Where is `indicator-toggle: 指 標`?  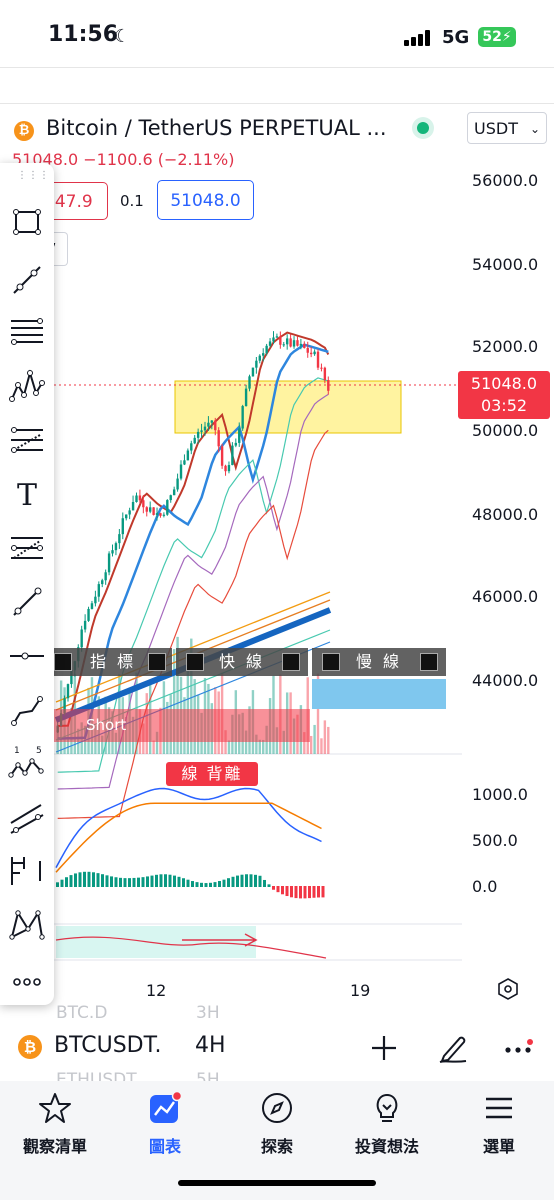 indicator-toggle: 指 標 is located at coordinates (113, 662).